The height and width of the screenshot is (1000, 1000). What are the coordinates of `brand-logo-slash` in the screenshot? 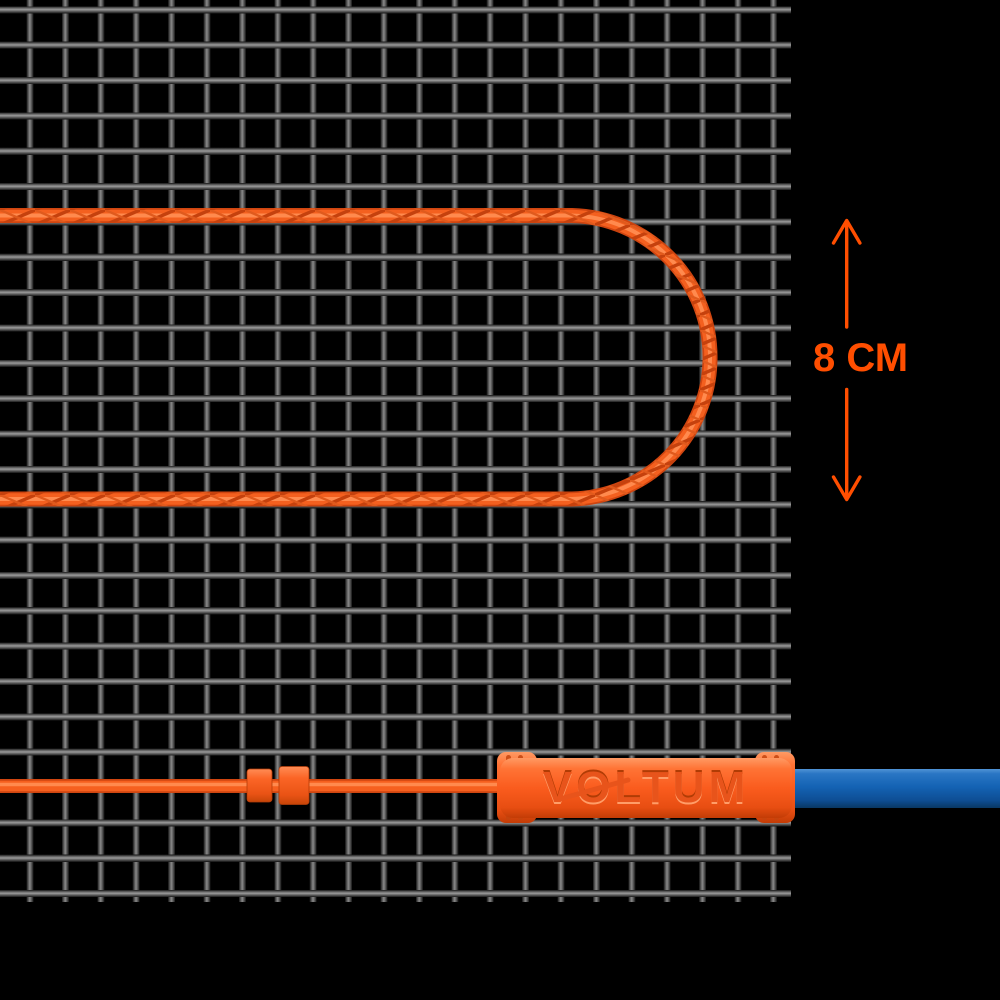 It's located at (594, 789).